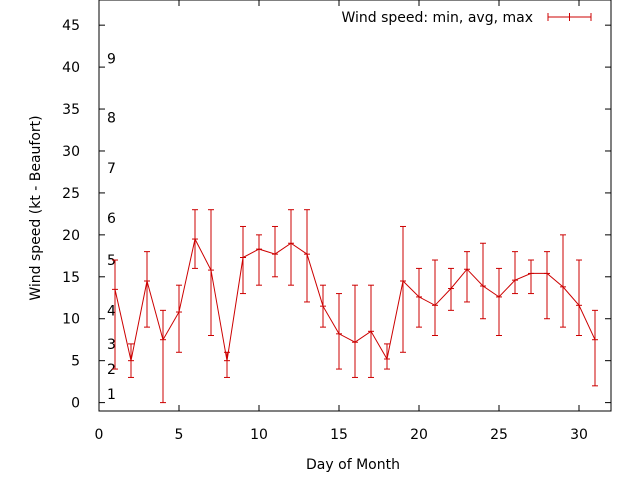  I want to click on y-tick-label: 30, so click(71, 152).